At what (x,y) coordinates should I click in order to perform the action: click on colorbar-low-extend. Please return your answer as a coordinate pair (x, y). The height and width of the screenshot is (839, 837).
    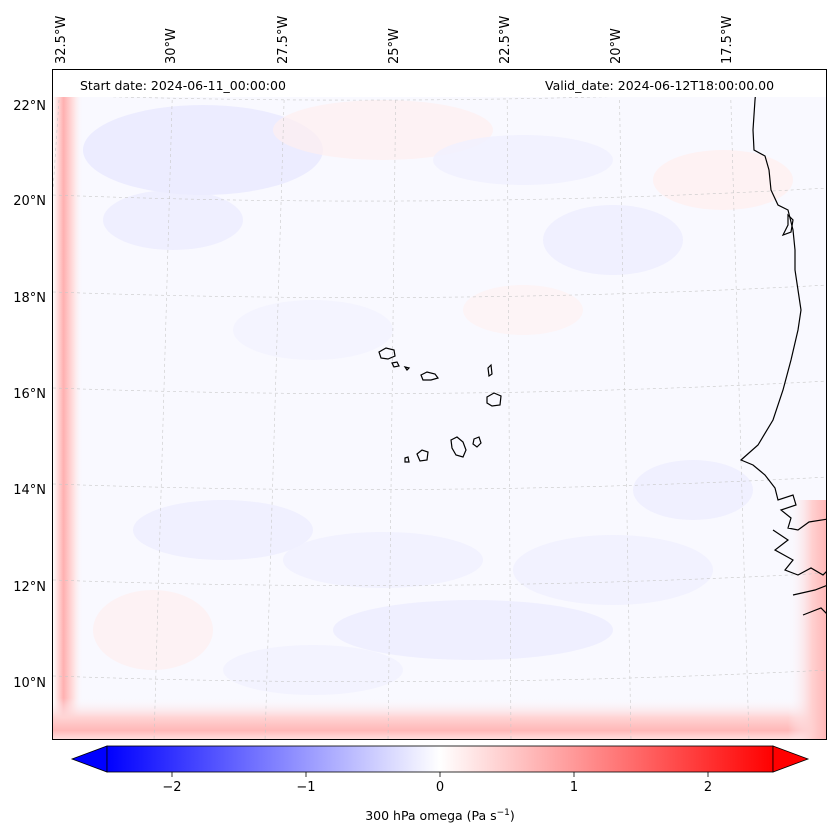
    Looking at the image, I should click on (89, 759).